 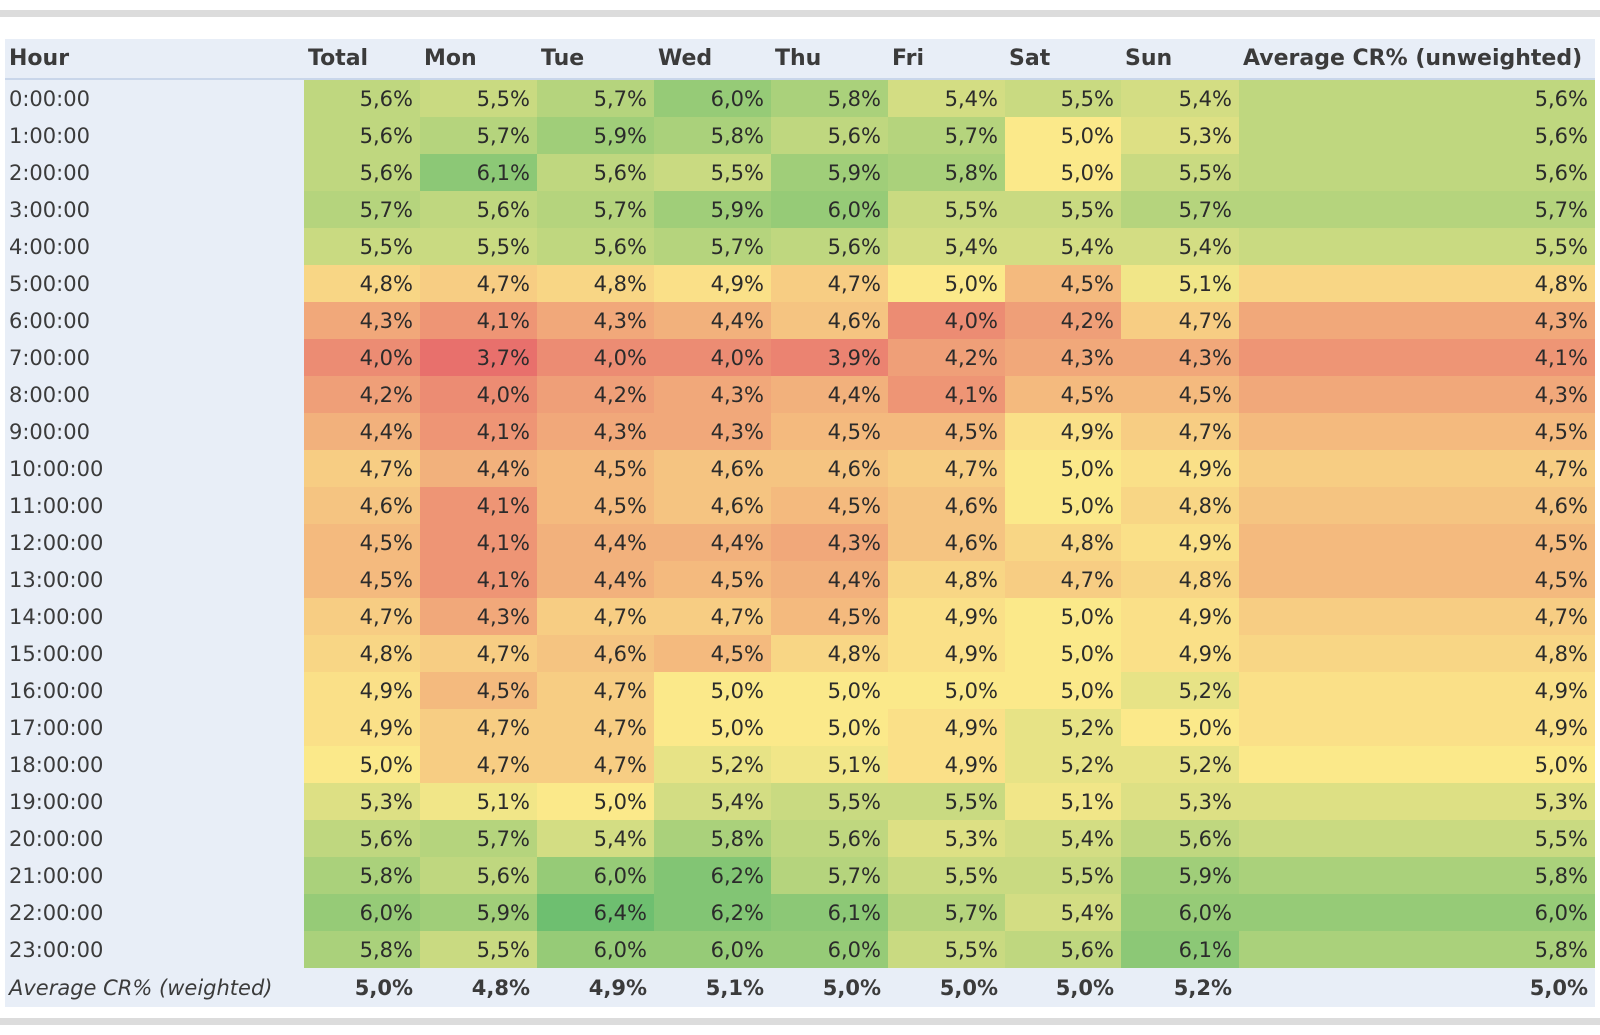 I want to click on hour-label: 0:00:00, so click(x=154, y=98).